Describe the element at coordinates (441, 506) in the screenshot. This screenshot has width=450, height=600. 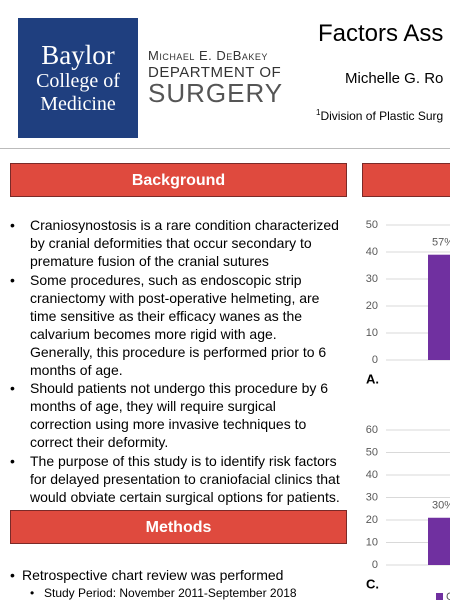
I see `data-label: 30%` at that location.